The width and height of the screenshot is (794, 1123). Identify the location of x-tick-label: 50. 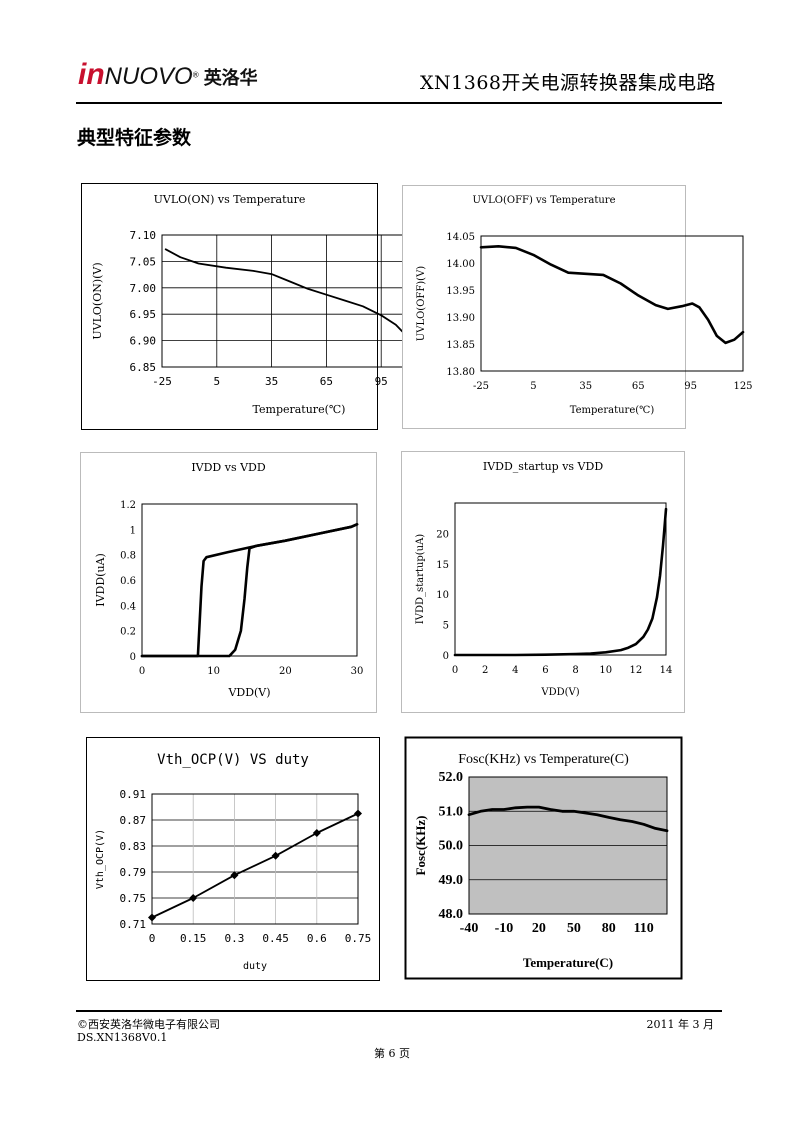
(574, 928).